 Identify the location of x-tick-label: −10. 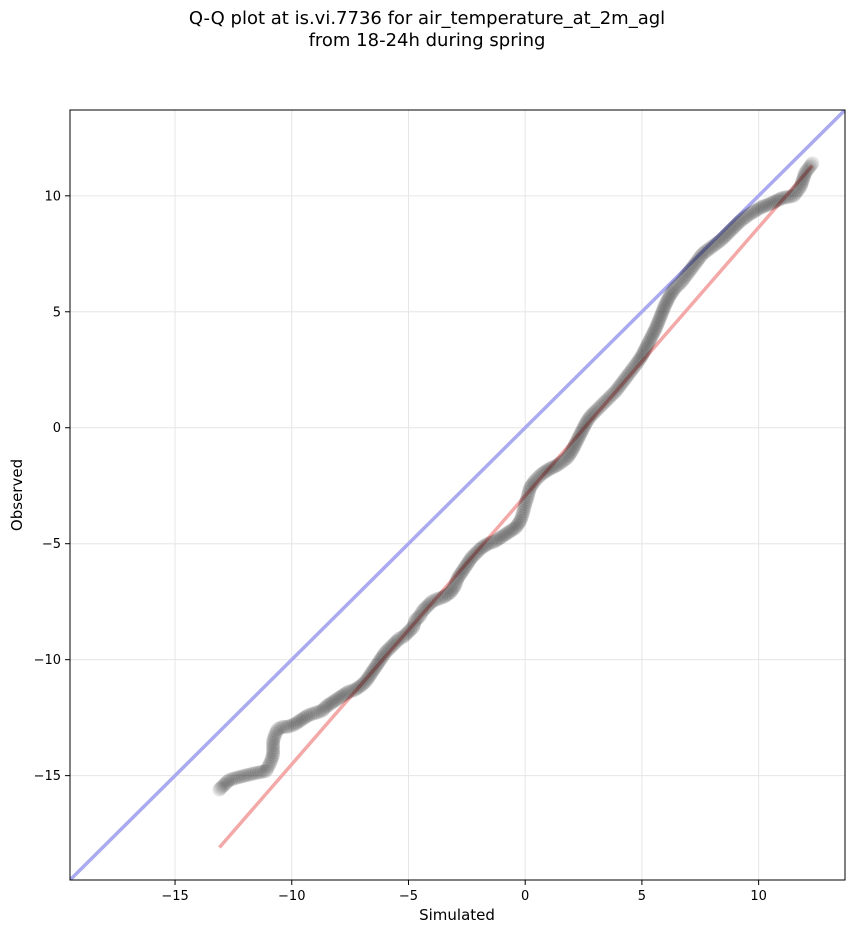
(291, 896).